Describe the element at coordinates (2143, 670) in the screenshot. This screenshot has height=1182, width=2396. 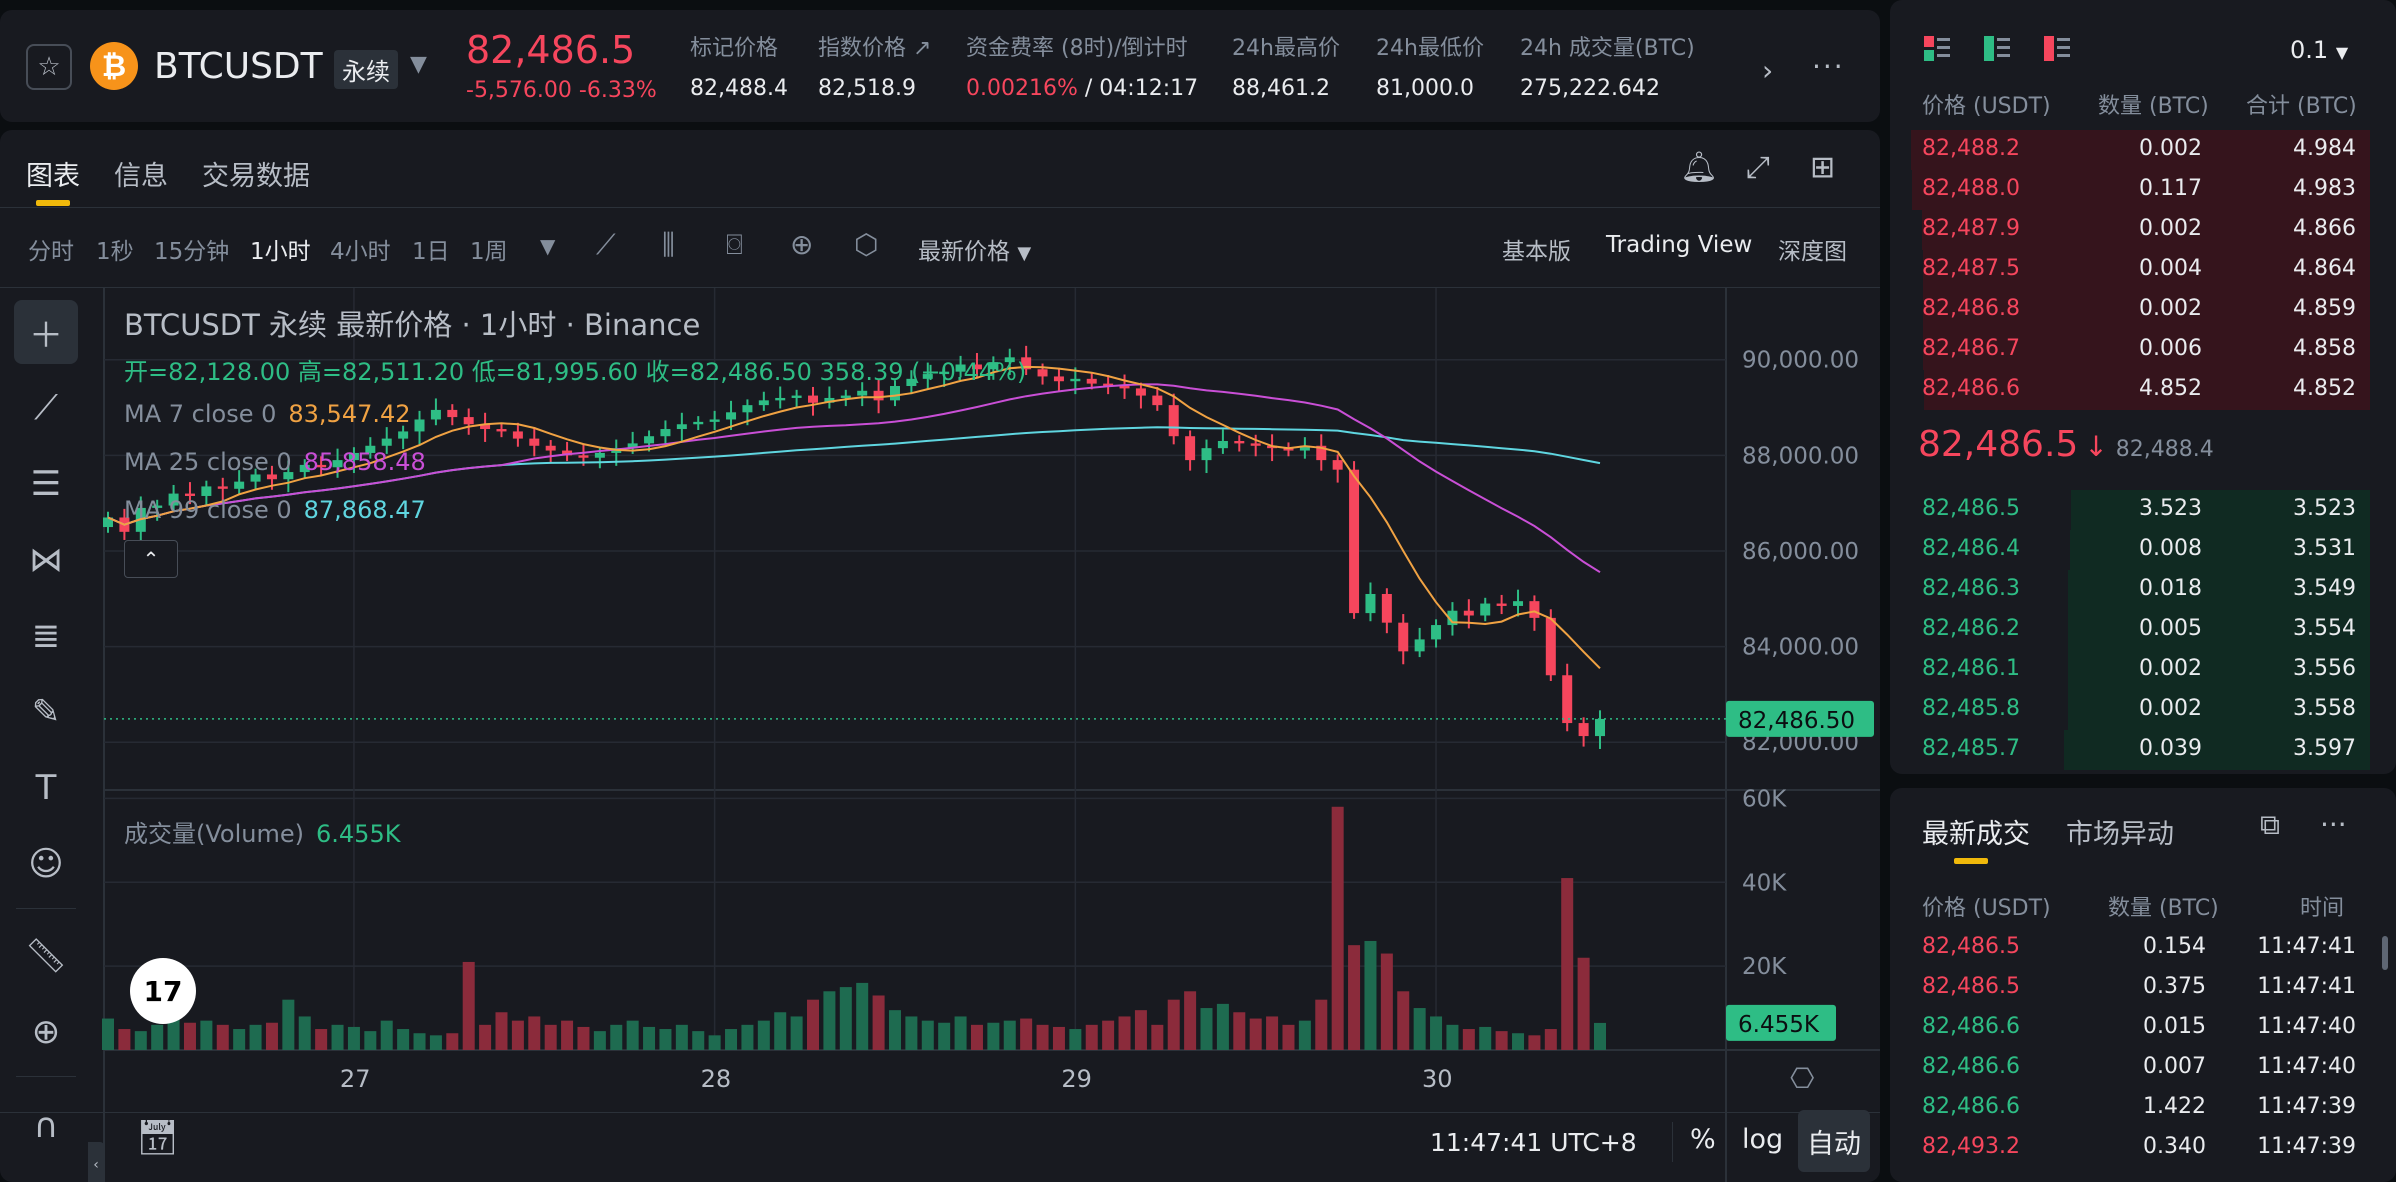
I see `bid-row: 82,486.1 0.002 3.556` at that location.